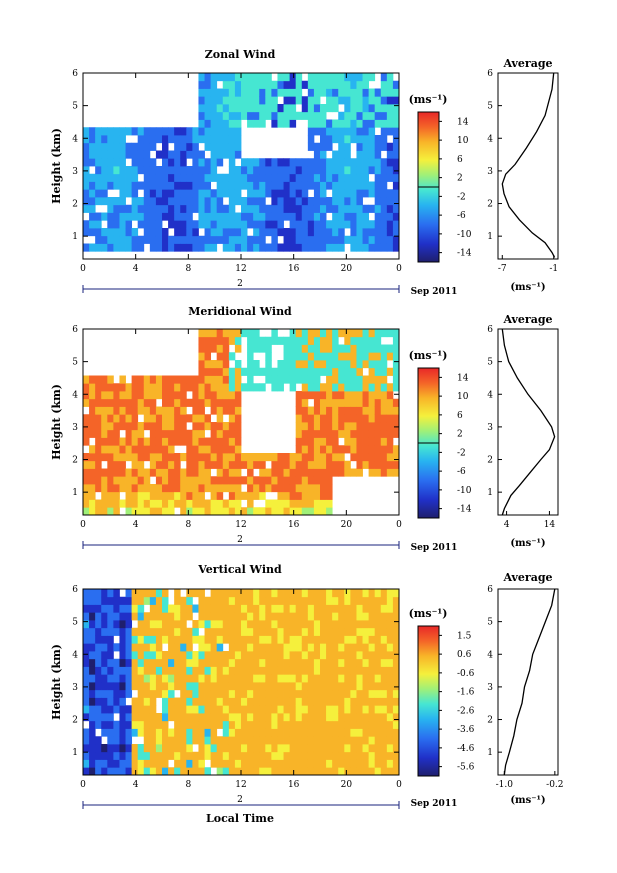  I want to click on date-label: Sep 2011, so click(434, 548).